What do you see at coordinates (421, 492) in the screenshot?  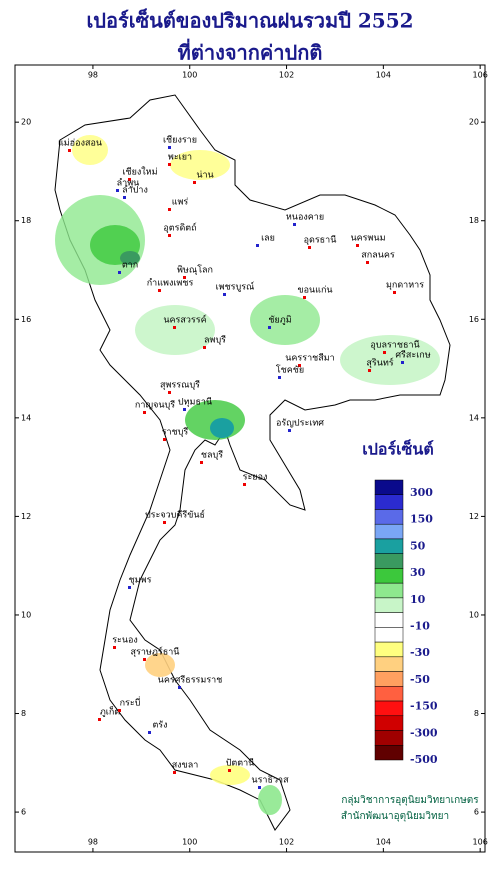 I see `legend-label: 300` at bounding box center [421, 492].